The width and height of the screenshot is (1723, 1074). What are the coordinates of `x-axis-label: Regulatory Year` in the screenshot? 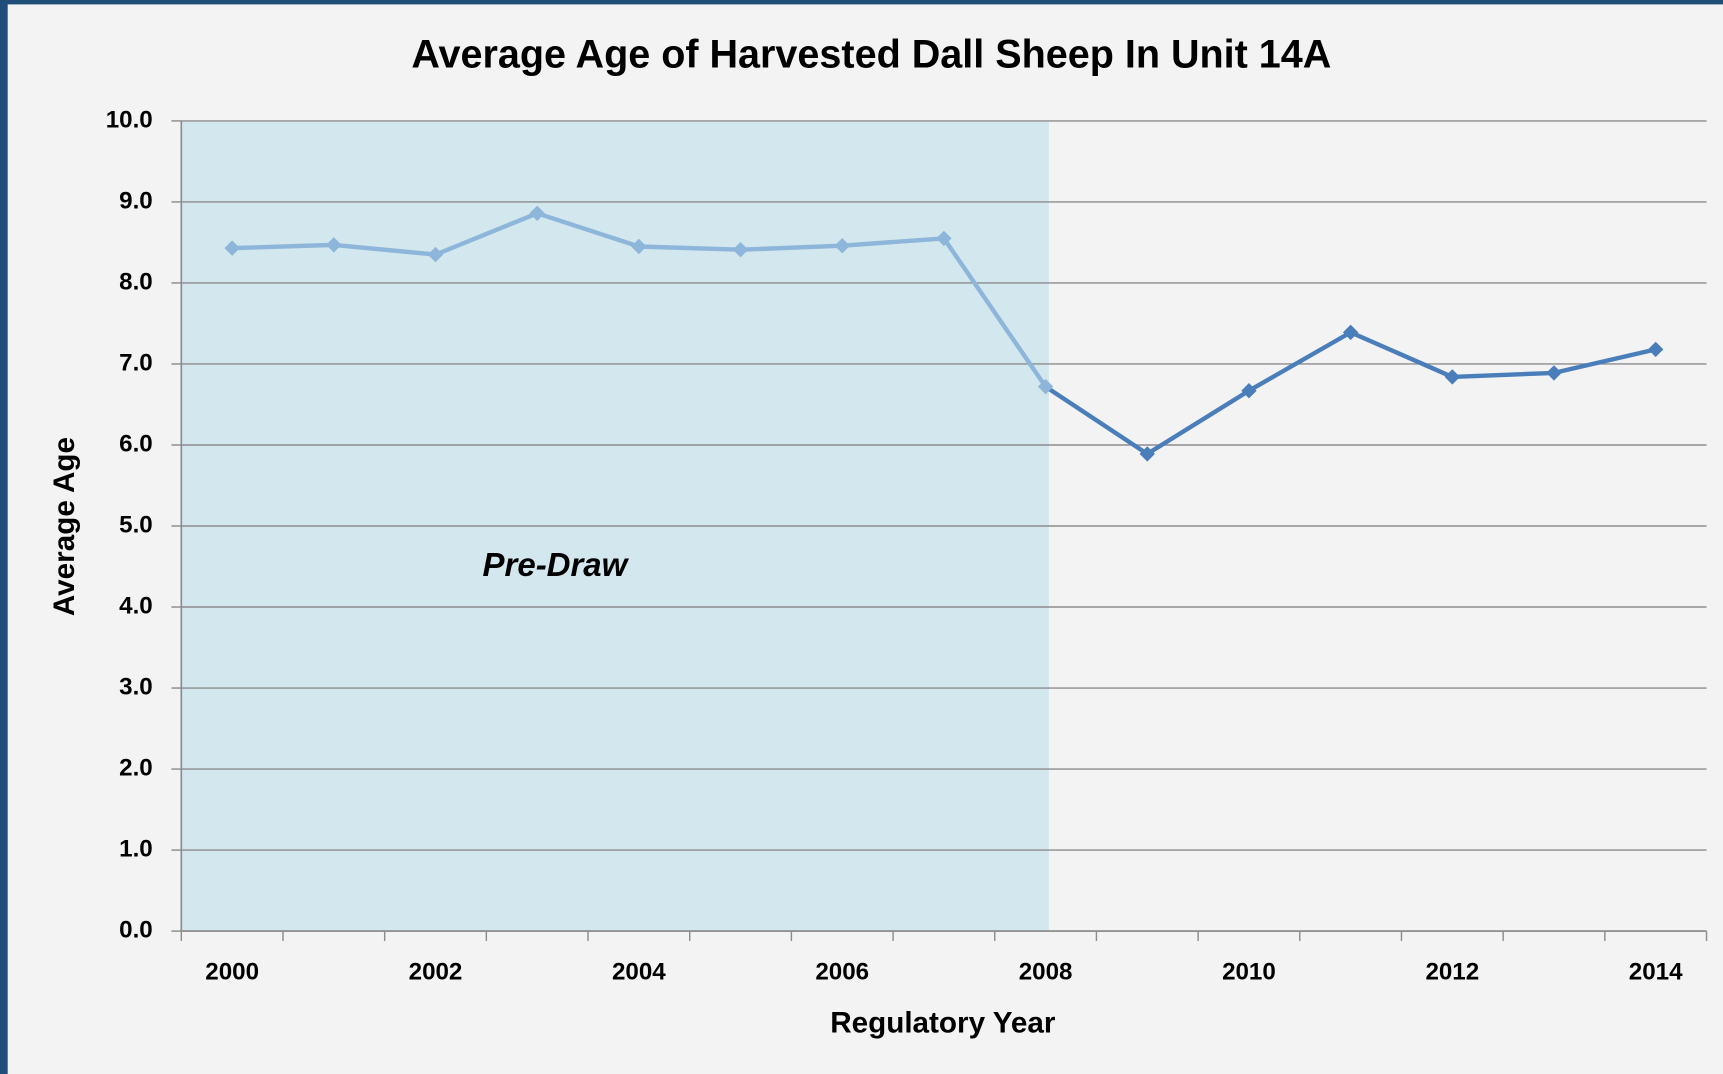 It's located at (943, 1022).